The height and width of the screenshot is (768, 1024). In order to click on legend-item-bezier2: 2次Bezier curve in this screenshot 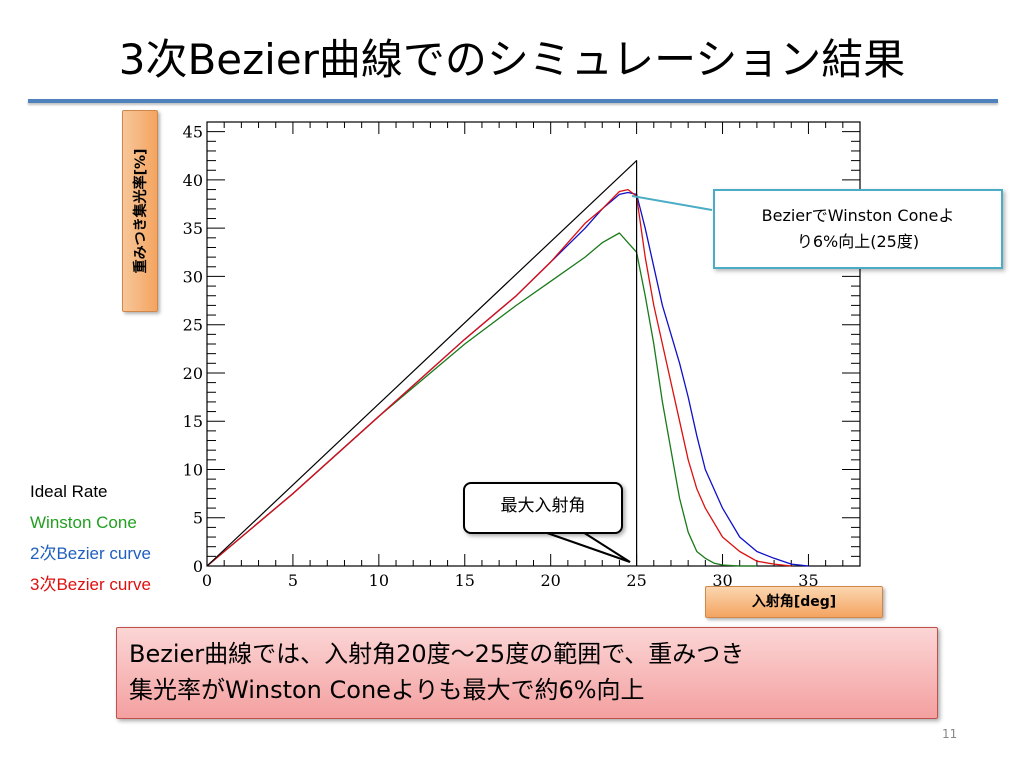, I will do `click(90, 553)`.